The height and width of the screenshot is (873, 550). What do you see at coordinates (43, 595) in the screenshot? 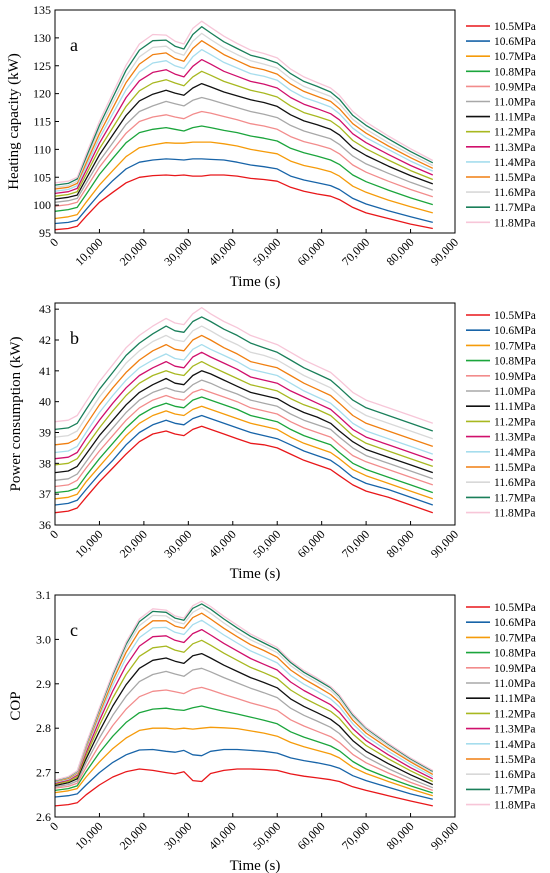
I see `y-tick-label: 3.1` at bounding box center [43, 595].